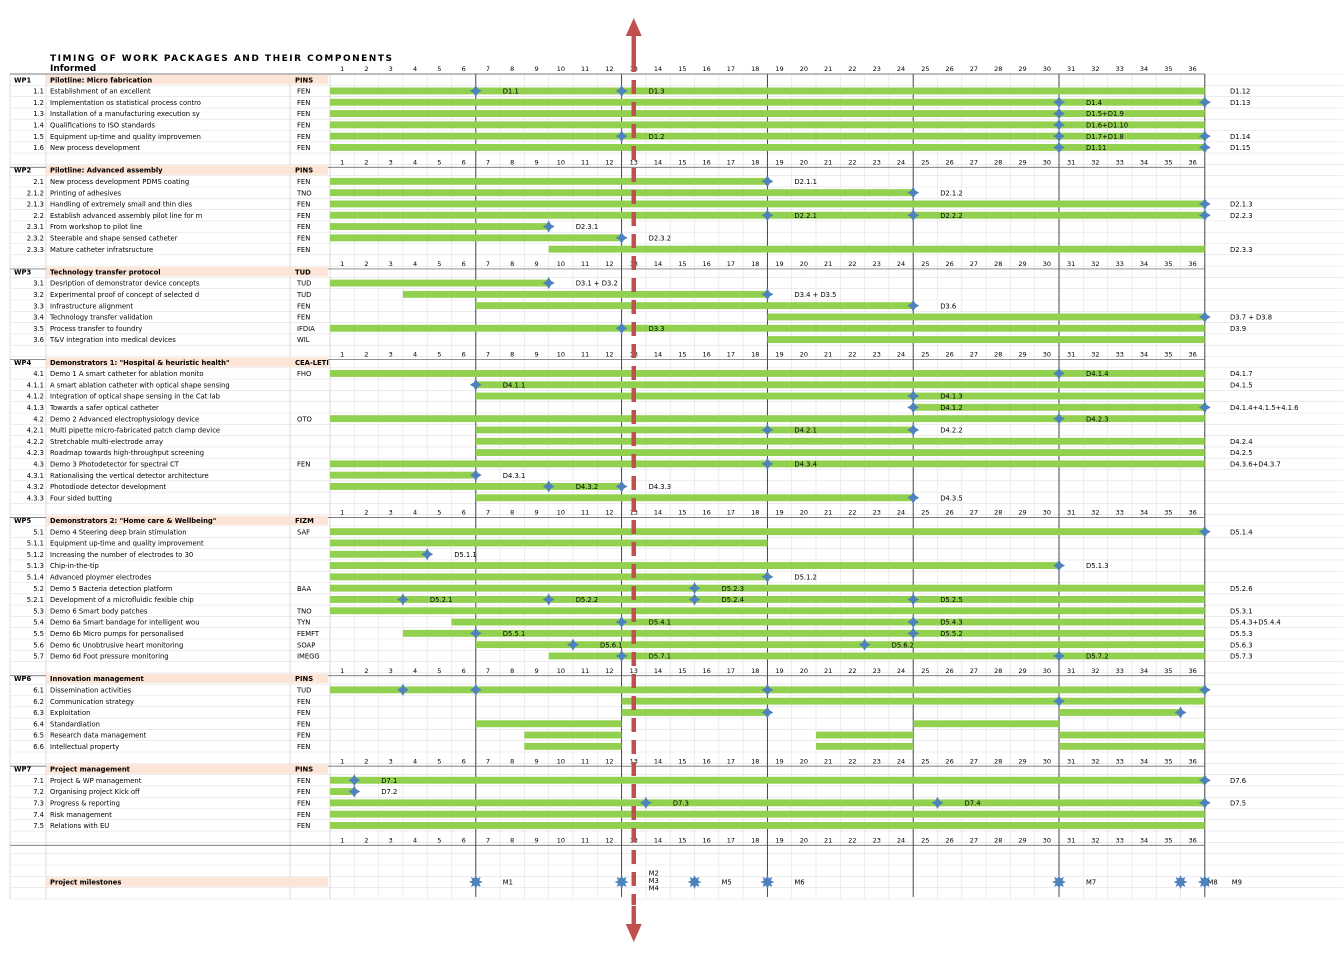  What do you see at coordinates (1022, 671) in the screenshot?
I see `month-number: 29` at bounding box center [1022, 671].